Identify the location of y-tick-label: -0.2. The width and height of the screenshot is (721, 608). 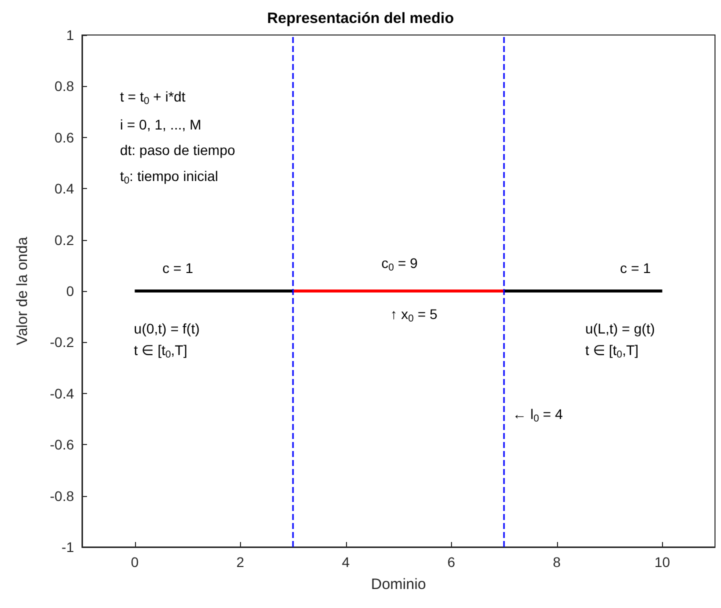
(62, 342).